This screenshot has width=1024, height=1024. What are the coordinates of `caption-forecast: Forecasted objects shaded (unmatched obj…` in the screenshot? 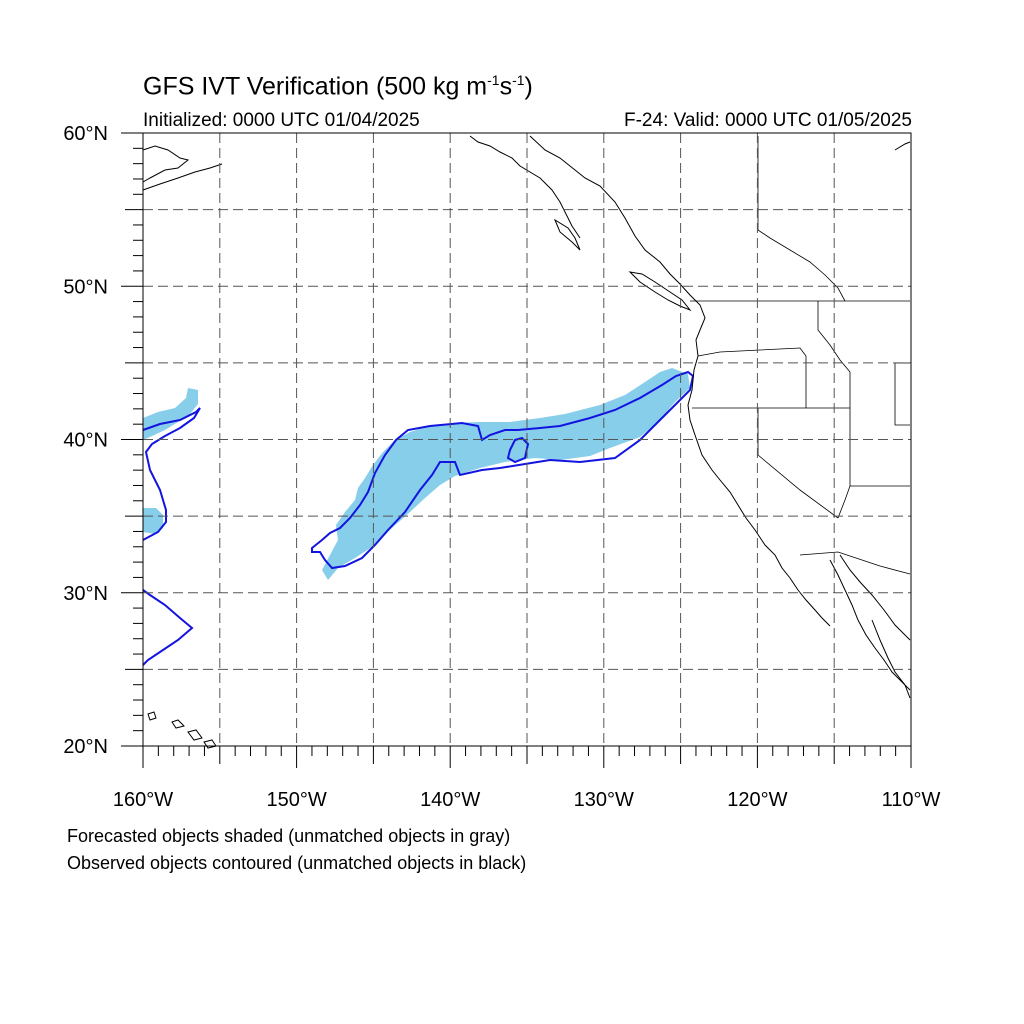 It's located at (289, 836).